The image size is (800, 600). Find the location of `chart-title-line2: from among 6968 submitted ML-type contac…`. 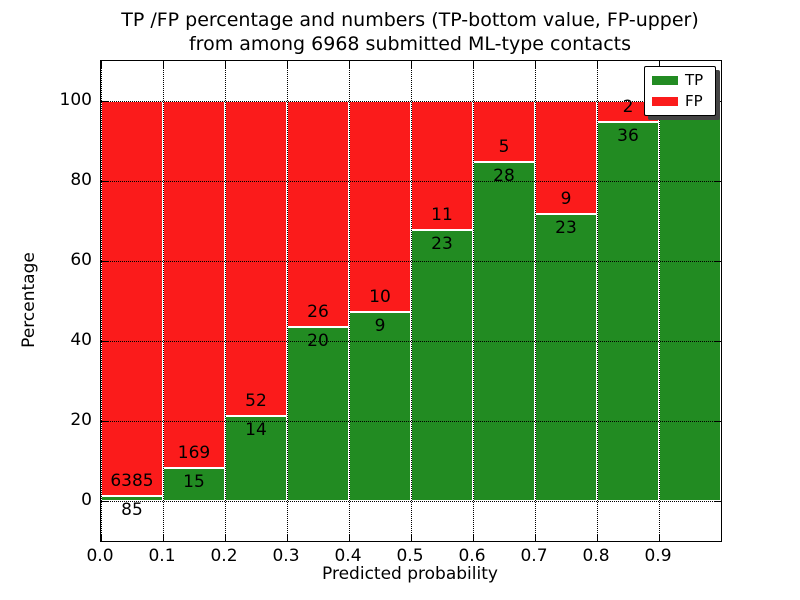

chart-title-line2: from among 6968 submitted ML-type contac… is located at coordinates (410, 44).